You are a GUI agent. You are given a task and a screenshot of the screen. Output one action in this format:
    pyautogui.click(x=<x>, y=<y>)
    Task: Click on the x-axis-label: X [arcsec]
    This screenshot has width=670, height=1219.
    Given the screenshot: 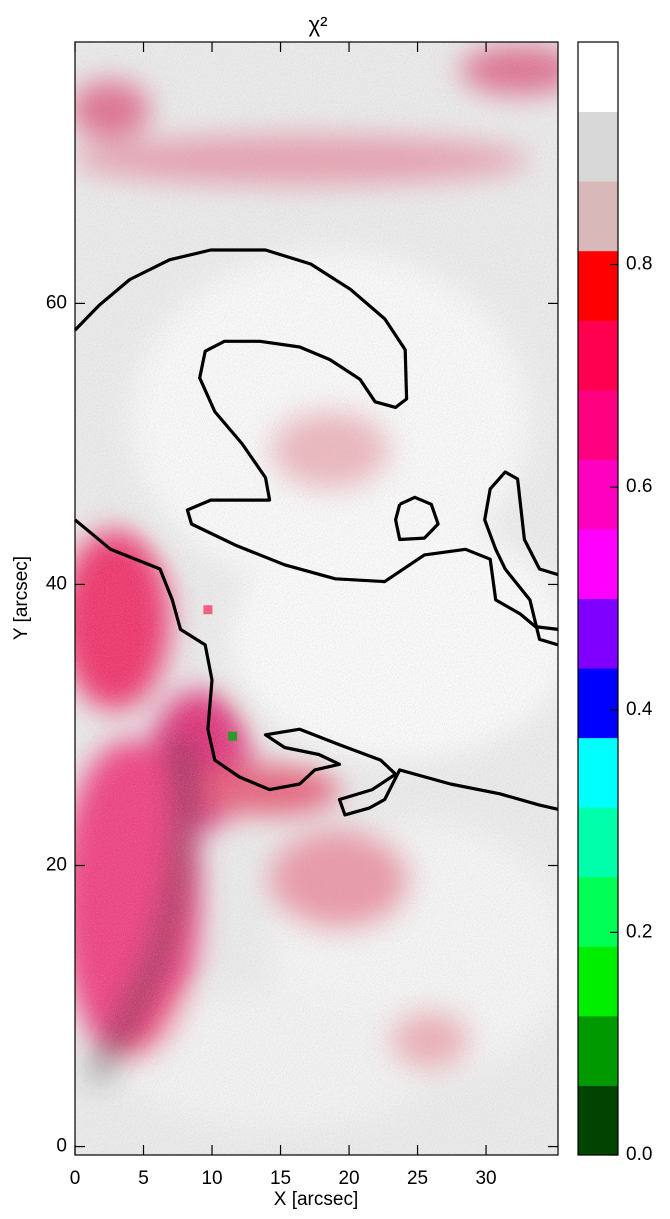 What is the action you would take?
    pyautogui.click(x=316, y=1199)
    